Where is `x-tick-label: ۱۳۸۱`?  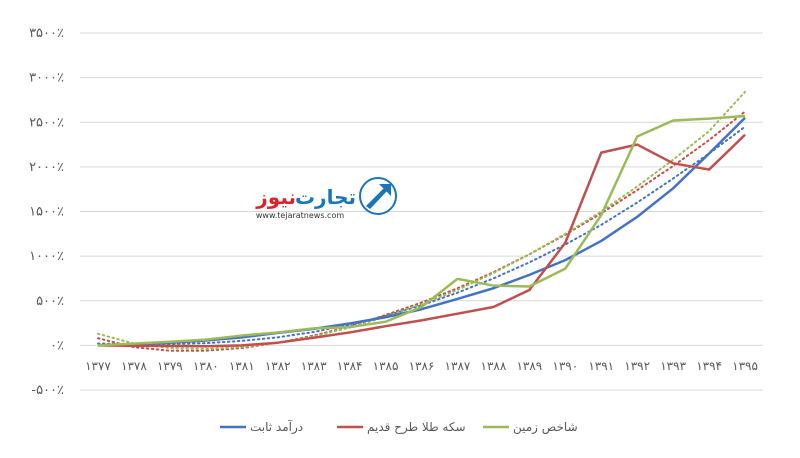 x-tick-label: ۱۳۸۱ is located at coordinates (242, 366).